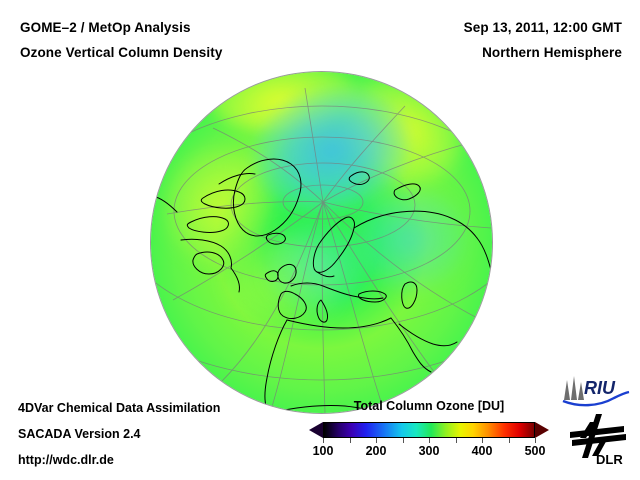  I want to click on footer-method: 4DVar Chemical Data Assimilation, so click(119, 408).